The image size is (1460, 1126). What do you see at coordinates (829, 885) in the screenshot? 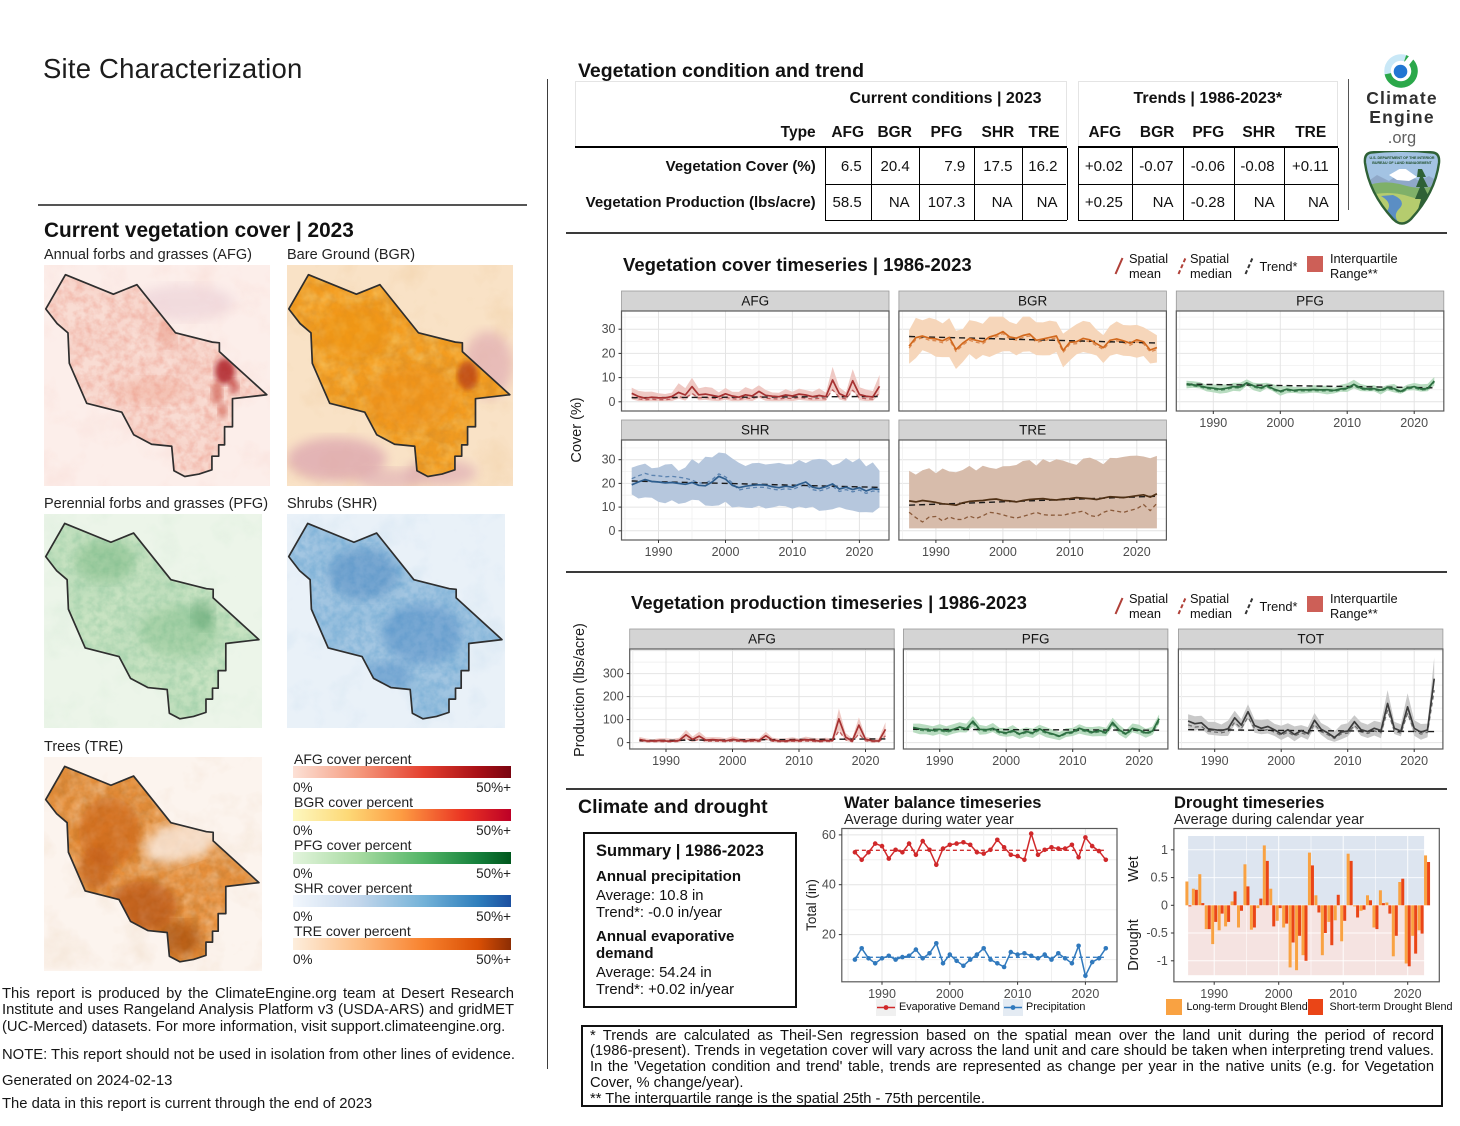
I see `svg-text: 40` at bounding box center [829, 885].